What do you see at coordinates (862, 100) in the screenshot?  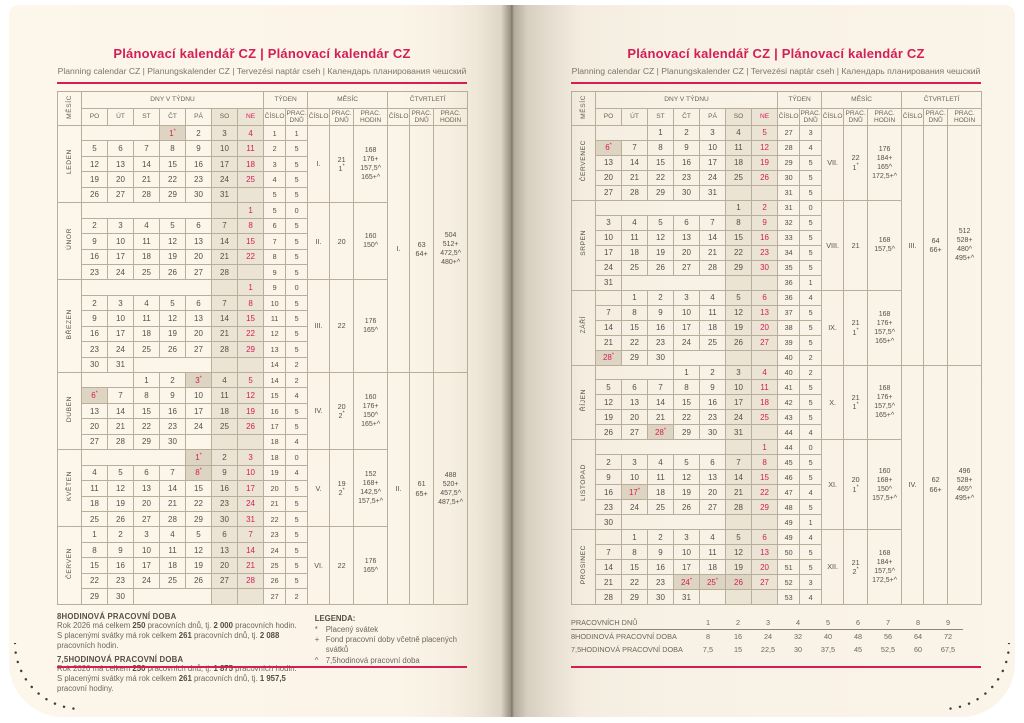 I see `month-group-header: MĚSÍC` at bounding box center [862, 100].